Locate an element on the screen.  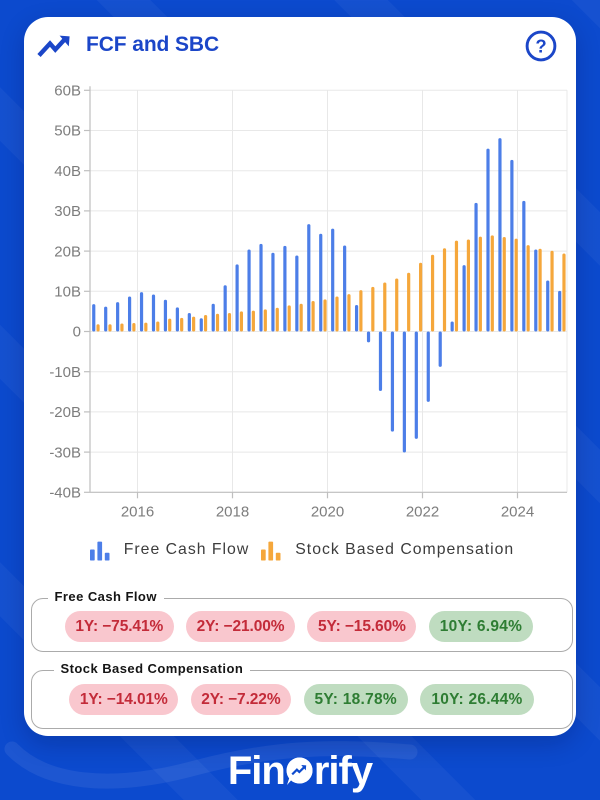
svg-text: 30B is located at coordinates (67, 211).